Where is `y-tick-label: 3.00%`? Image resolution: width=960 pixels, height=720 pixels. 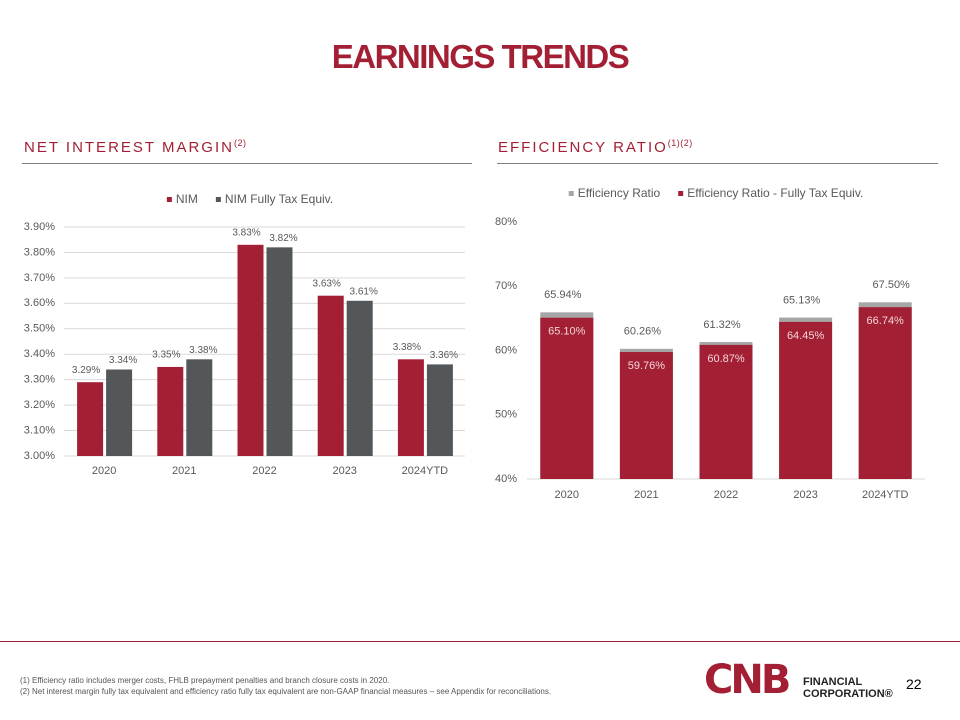
y-tick-label: 3.00% is located at coordinates (39, 456).